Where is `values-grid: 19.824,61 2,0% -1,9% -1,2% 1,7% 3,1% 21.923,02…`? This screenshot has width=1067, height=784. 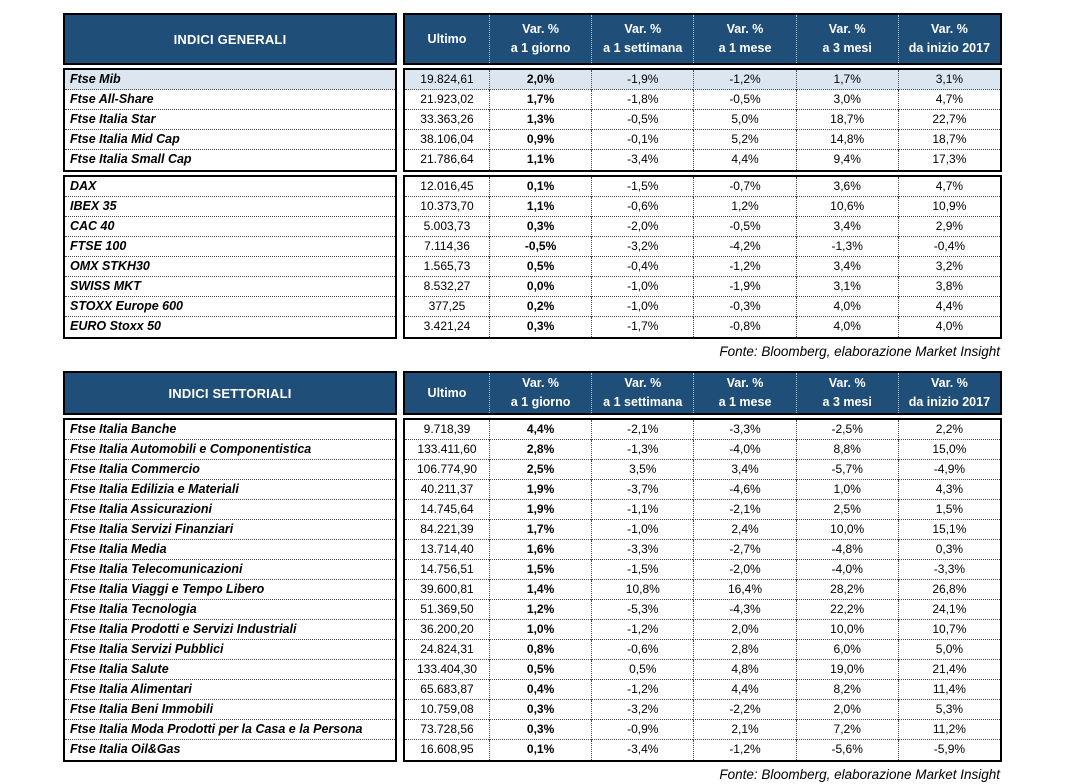
values-grid: 19.824,61 2,0% -1,9% -1,2% 1,7% 3,1% 21.923,02… is located at coordinates (702, 120).